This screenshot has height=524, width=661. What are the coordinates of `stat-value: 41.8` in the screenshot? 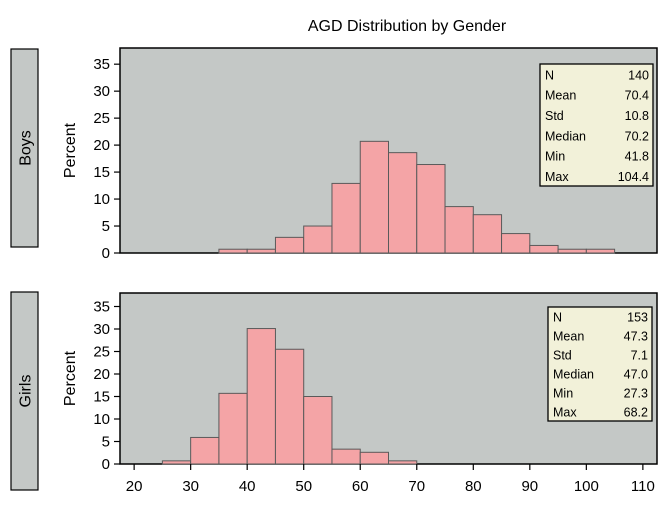 It's located at (637, 157).